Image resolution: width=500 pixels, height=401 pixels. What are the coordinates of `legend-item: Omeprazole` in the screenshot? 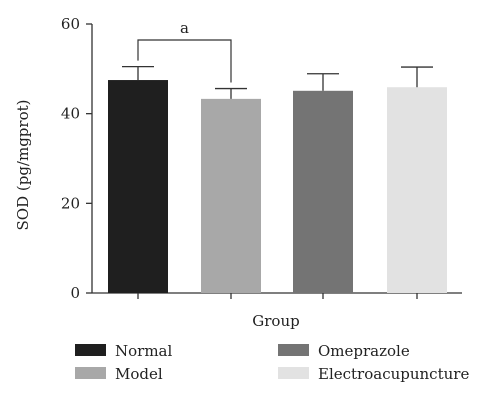 It's located at (344, 351).